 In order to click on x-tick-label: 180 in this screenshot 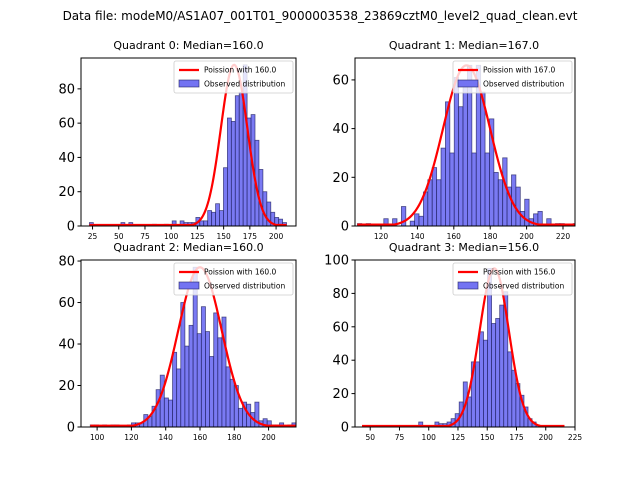, I will do `click(490, 236)`.